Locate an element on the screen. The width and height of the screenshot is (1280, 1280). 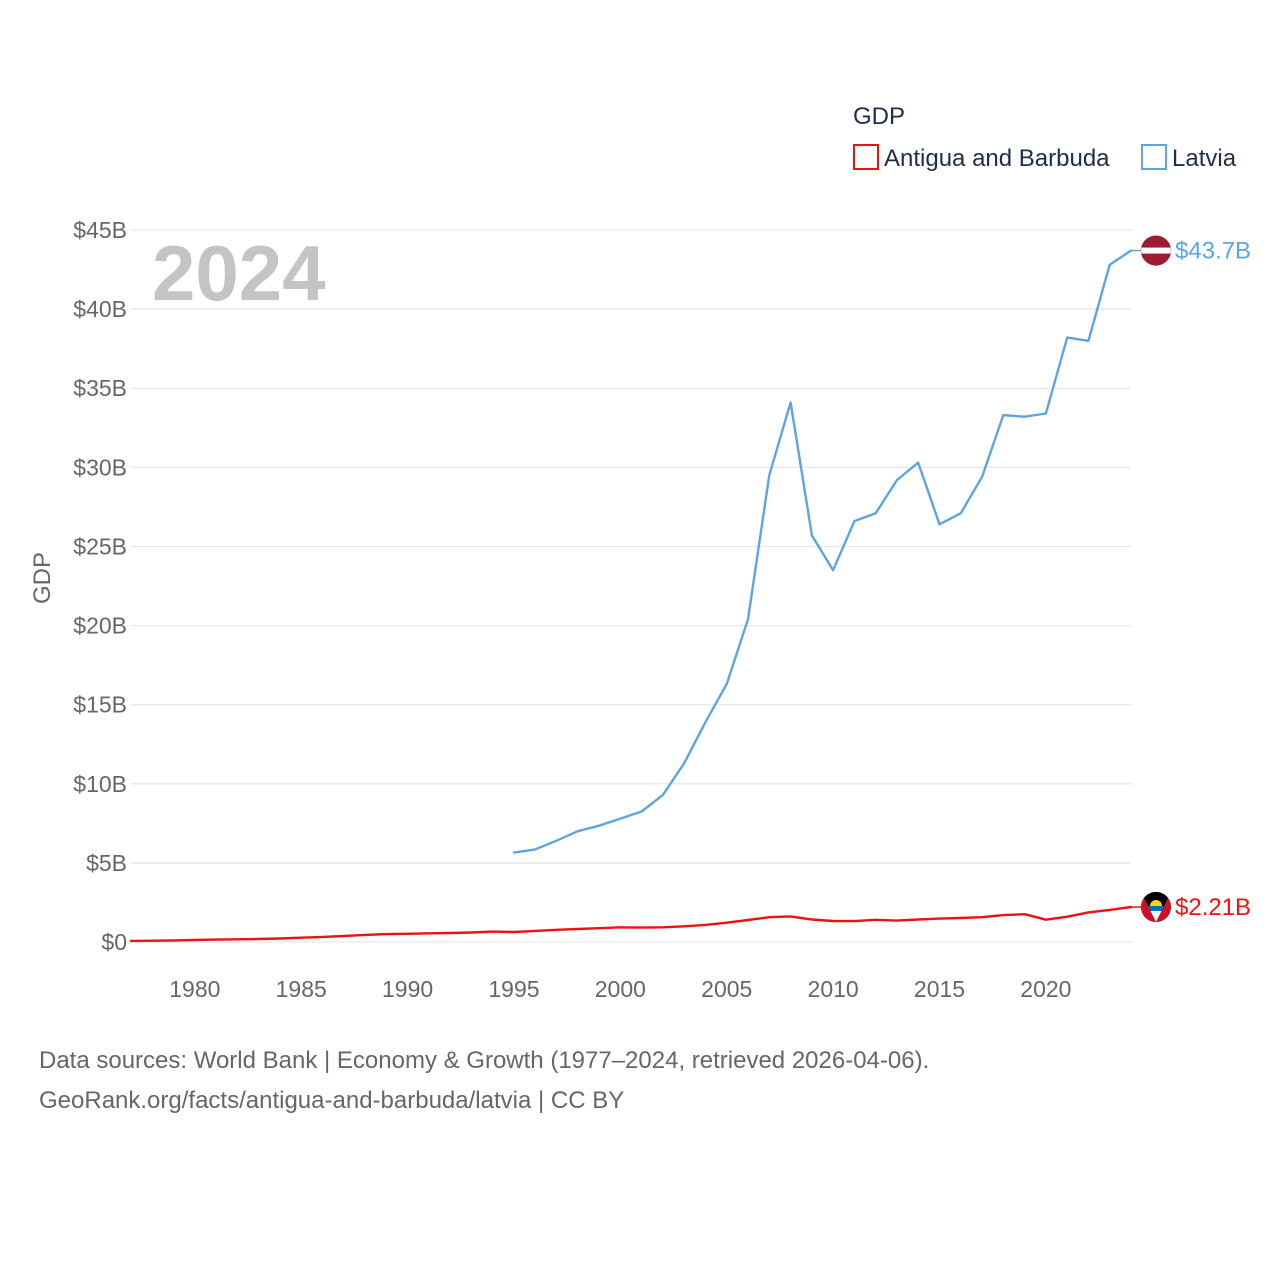
y-axis-title: GDP is located at coordinates (42, 578).